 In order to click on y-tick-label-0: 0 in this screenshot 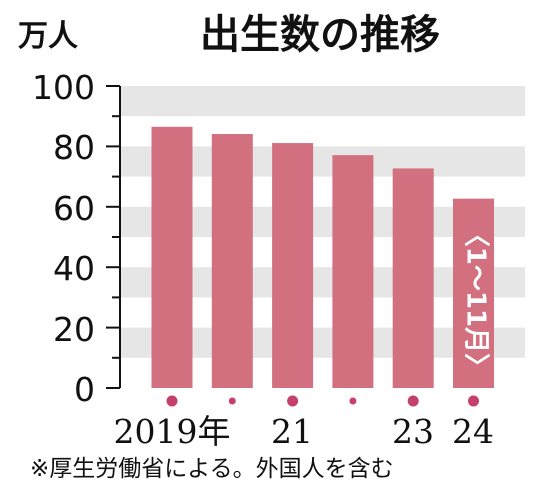, I will do `click(84, 389)`.